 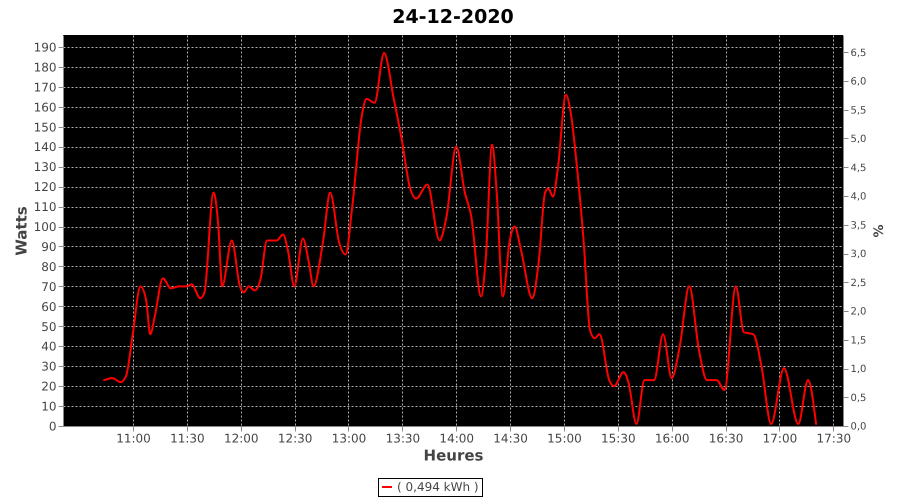 I want to click on y-tick-label: 110, so click(x=45, y=207).